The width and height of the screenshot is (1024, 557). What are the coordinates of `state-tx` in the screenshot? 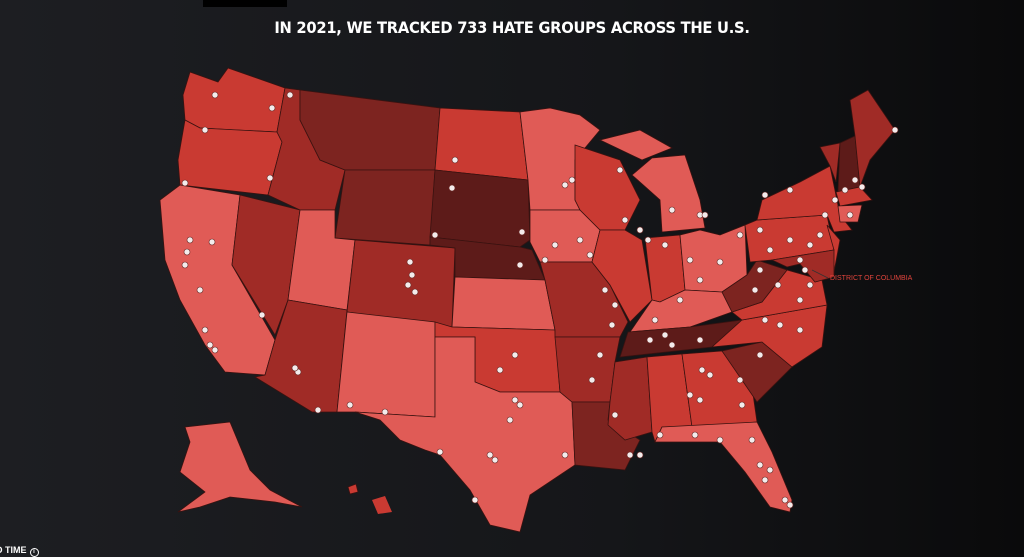 It's located at (465, 434).